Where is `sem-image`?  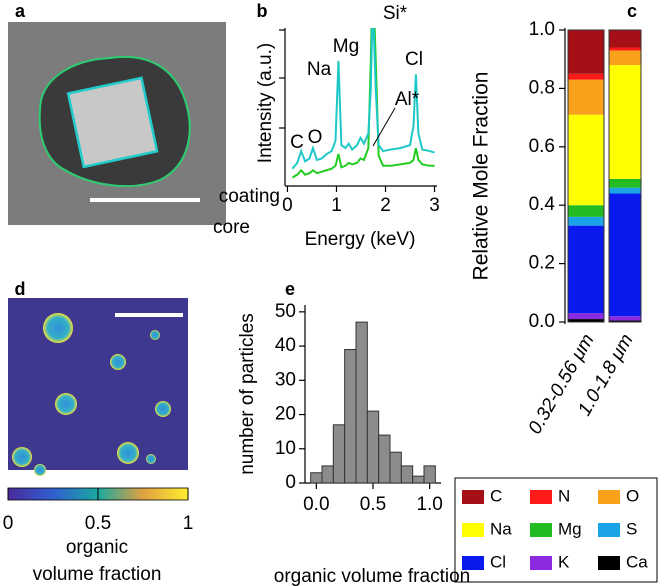
sem-image is located at coordinates (117, 123).